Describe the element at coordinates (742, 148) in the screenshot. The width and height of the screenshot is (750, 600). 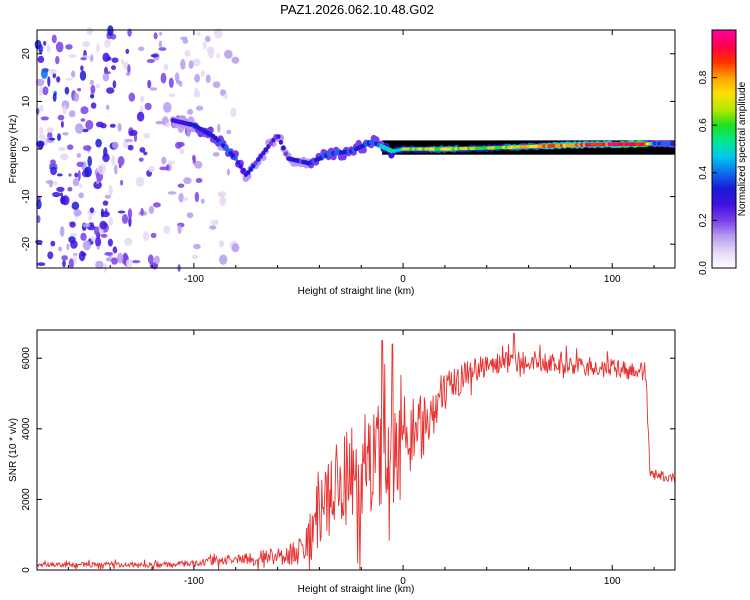
I see `colorbar-label: Normalized spectral amplitude` at that location.